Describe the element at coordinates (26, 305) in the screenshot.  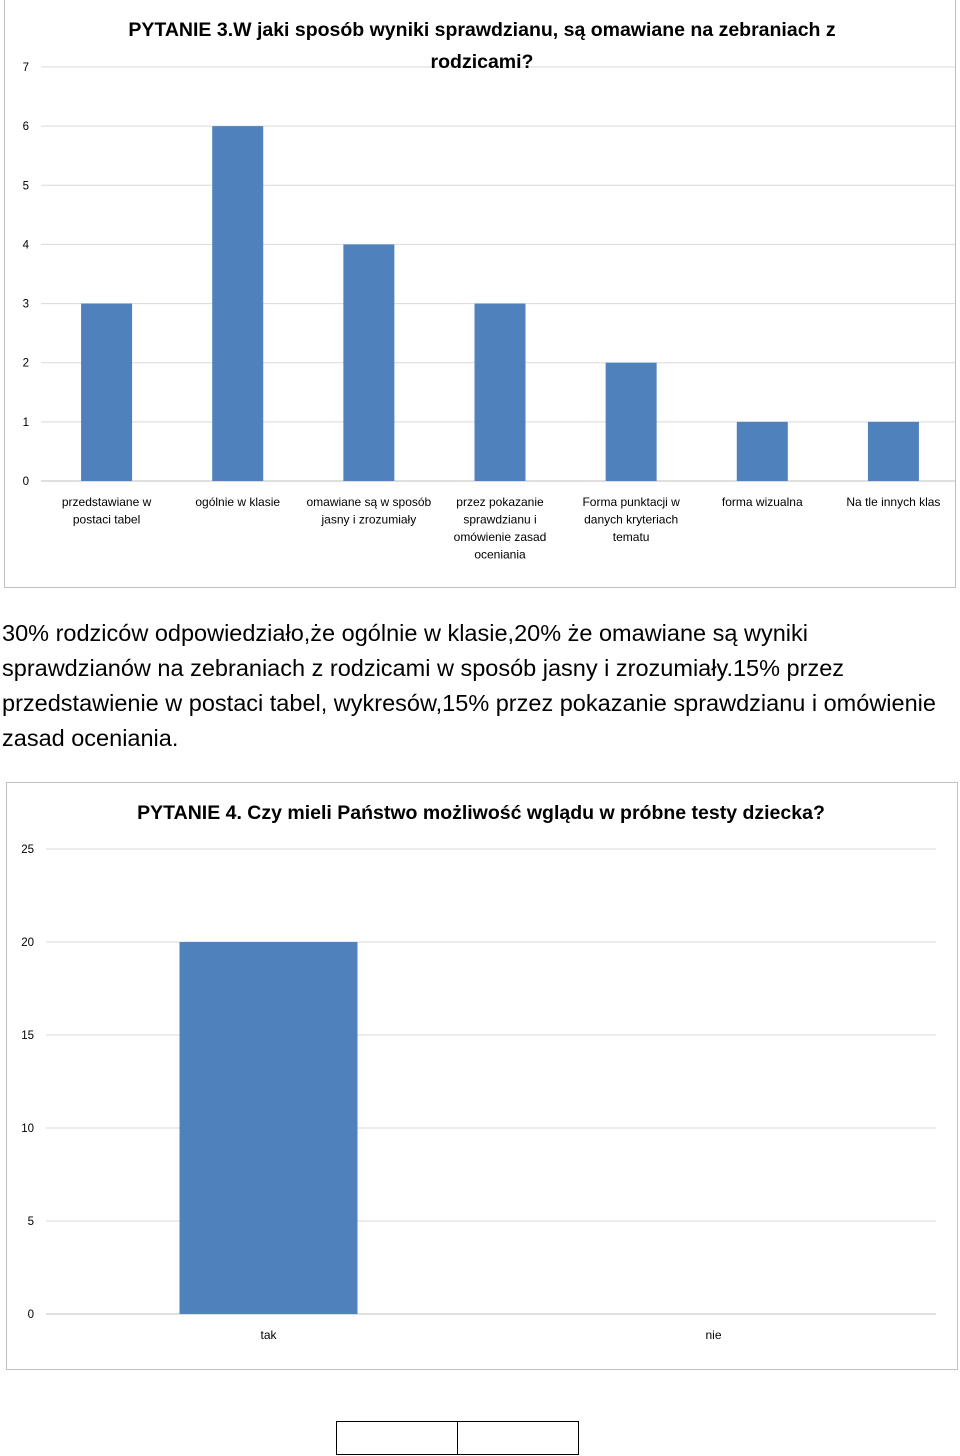
I see `y-tick-label: 3` at that location.